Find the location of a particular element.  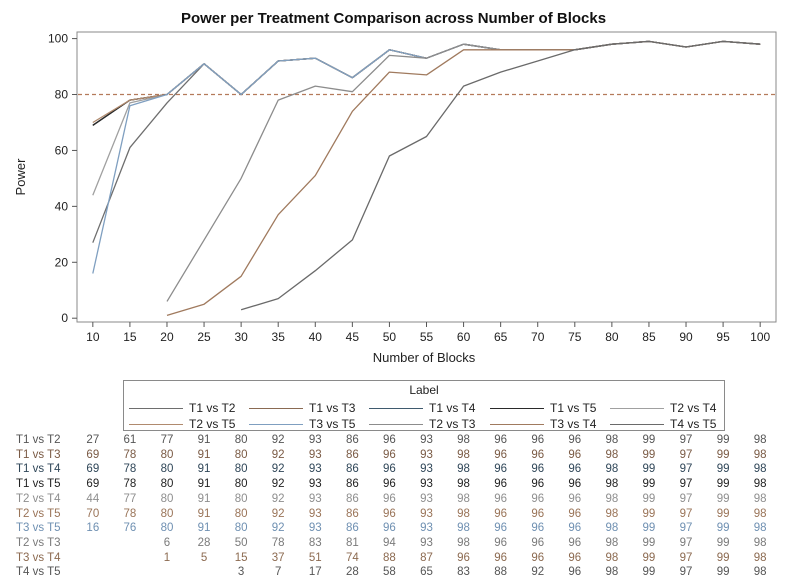

table-cell: 37 is located at coordinates (278, 557).